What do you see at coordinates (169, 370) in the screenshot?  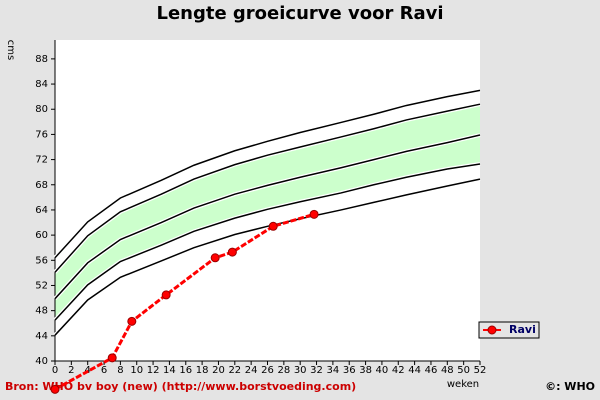 I see `x-tick-label: 14` at bounding box center [169, 370].